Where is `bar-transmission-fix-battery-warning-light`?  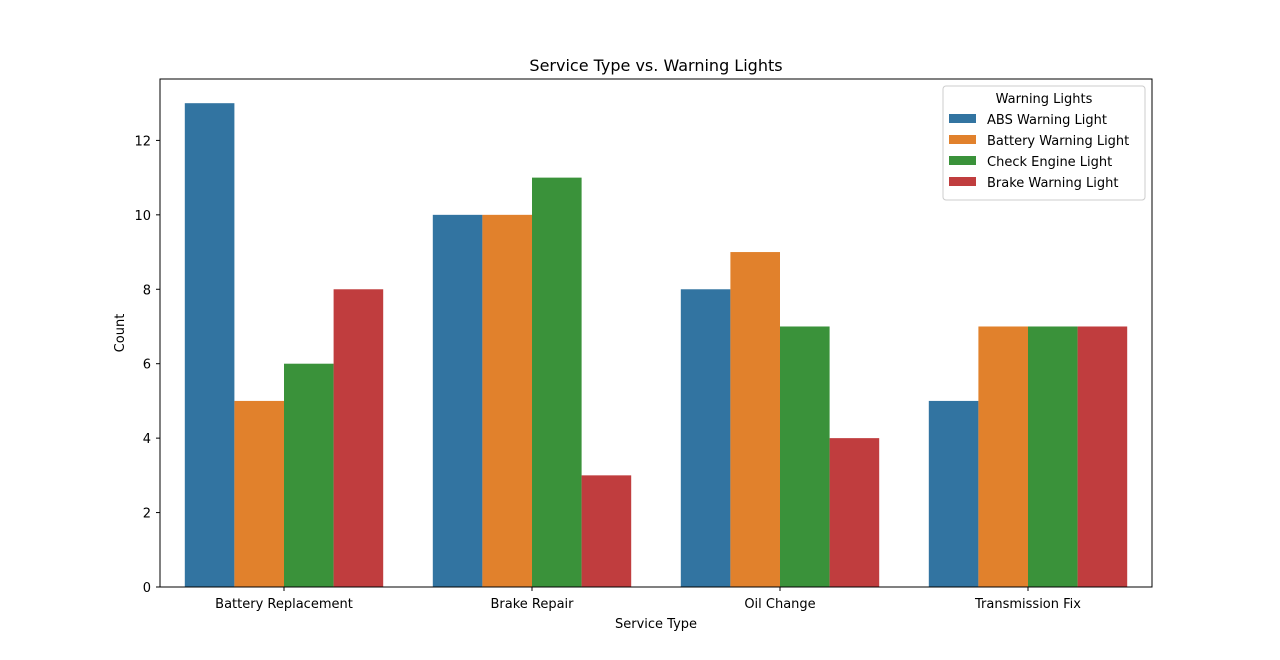 bar-transmission-fix-battery-warning-light is located at coordinates (1003, 456).